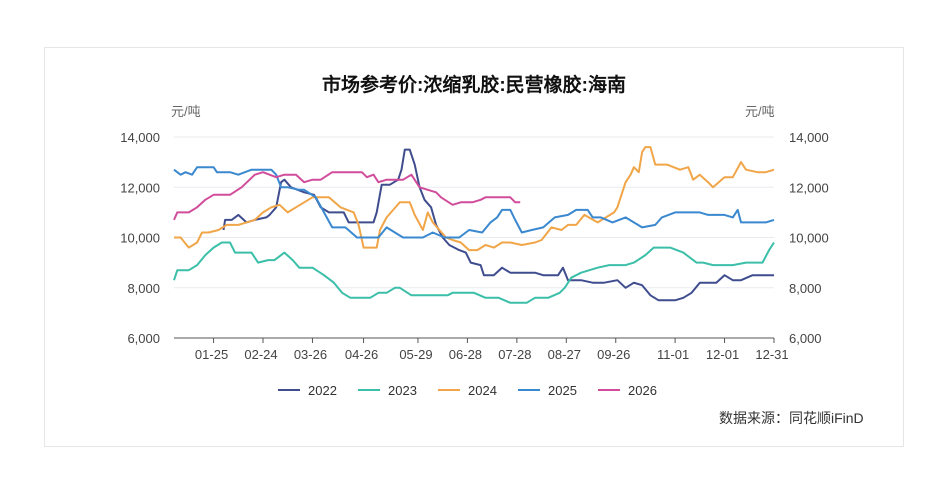 The width and height of the screenshot is (949, 502). What do you see at coordinates (805, 288) in the screenshot?
I see `y-tick-label-right: 8,000` at bounding box center [805, 288].